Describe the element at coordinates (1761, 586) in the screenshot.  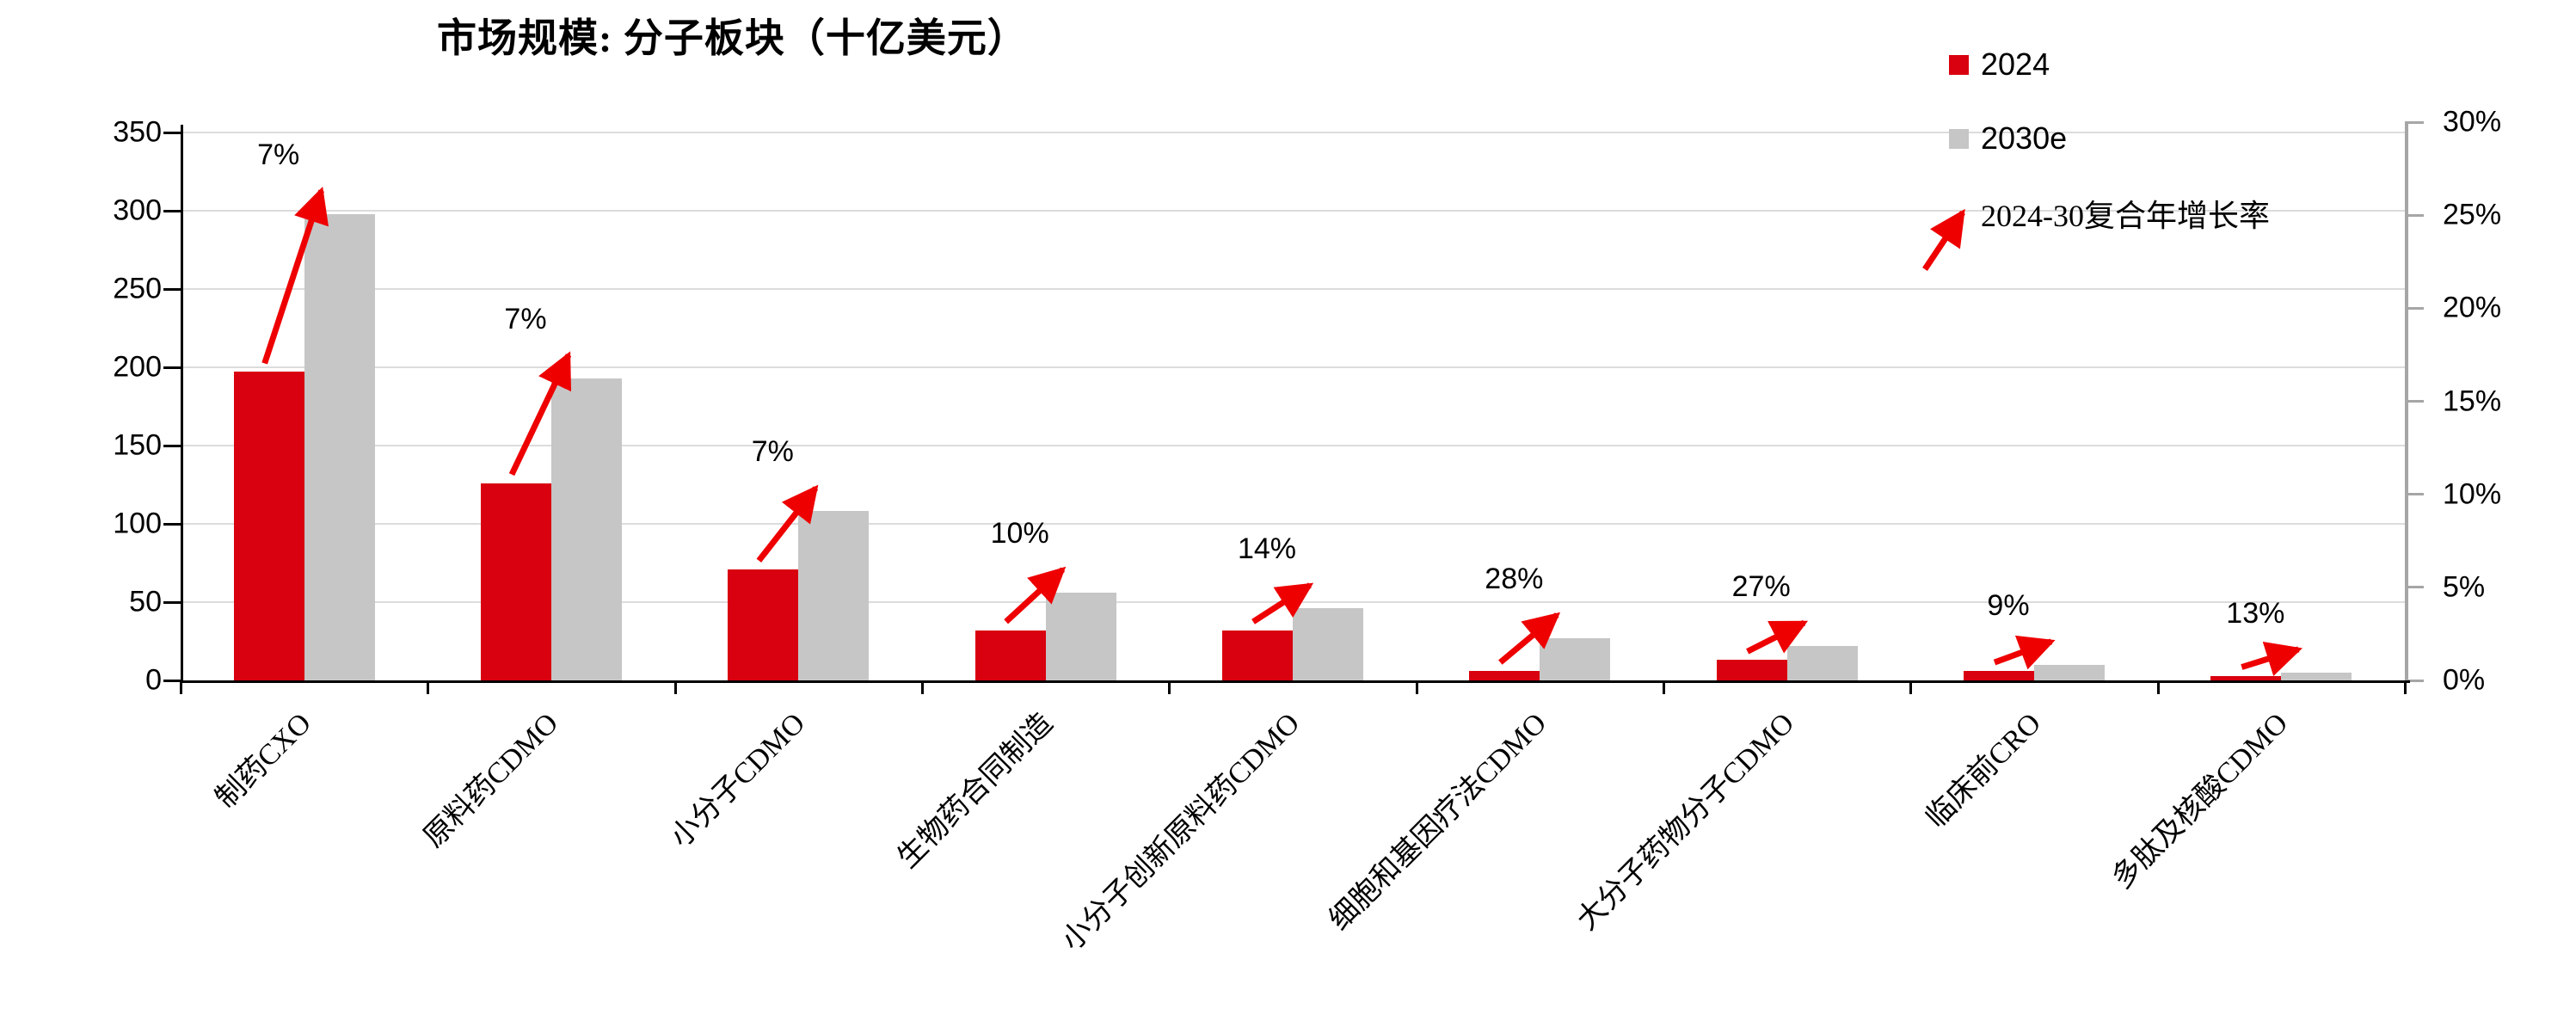
I see `cagr-label: 27%` at that location.